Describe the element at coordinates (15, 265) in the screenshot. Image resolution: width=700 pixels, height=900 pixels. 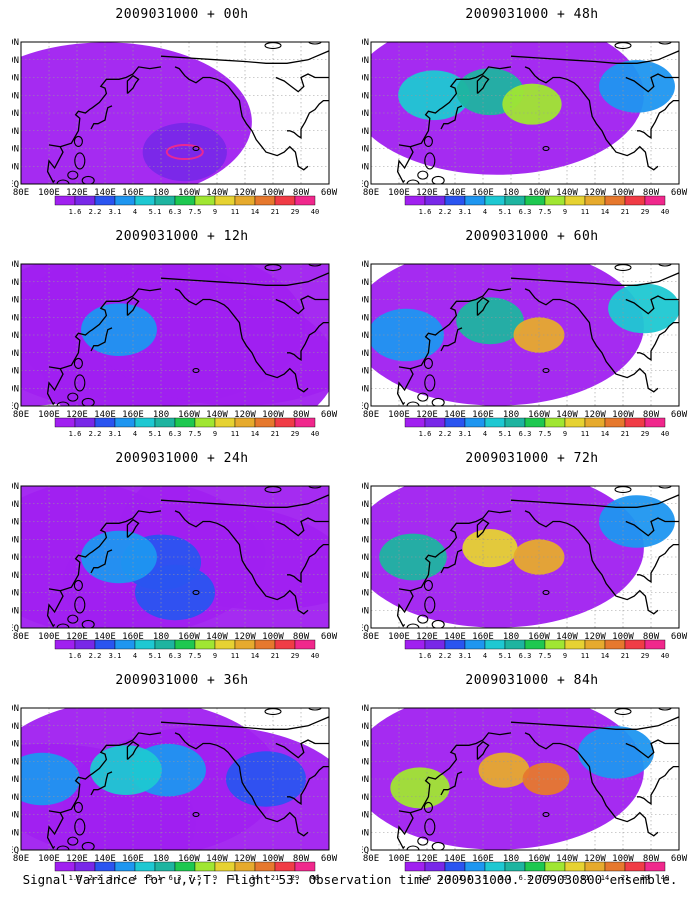
I see `lat-tick-label: 80N` at that location.